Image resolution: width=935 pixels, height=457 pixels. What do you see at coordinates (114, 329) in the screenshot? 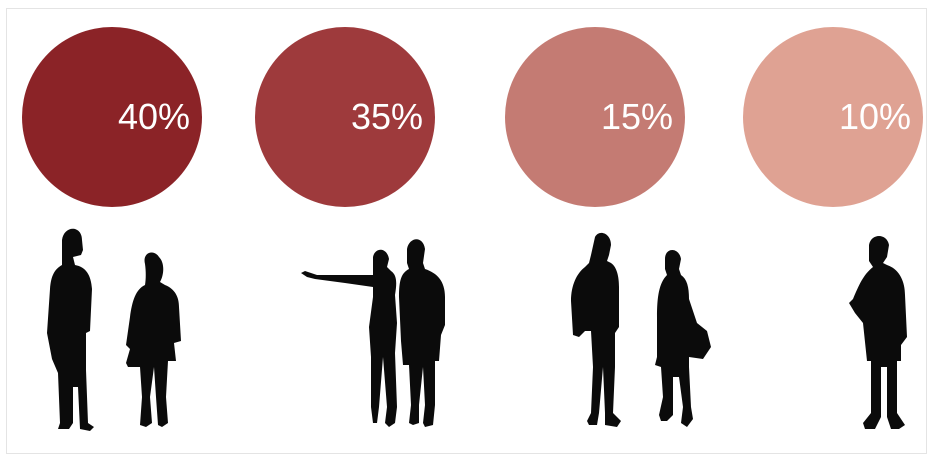
I see `two-people-talking-icon` at bounding box center [114, 329].